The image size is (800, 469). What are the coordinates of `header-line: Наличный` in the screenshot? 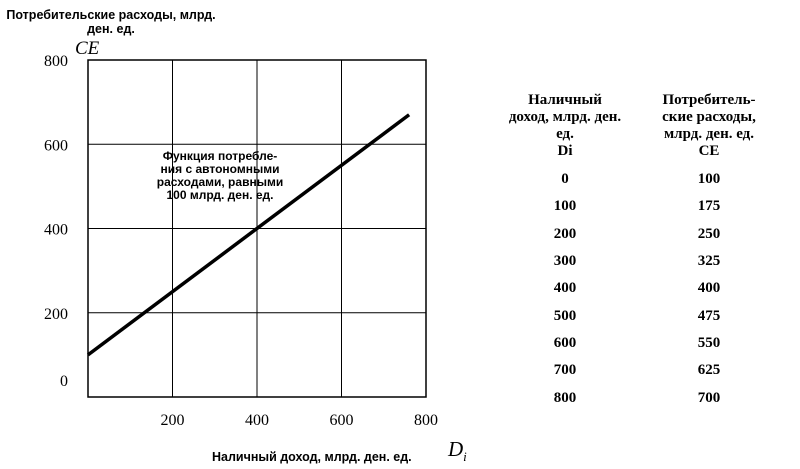 It's located at (565, 100).